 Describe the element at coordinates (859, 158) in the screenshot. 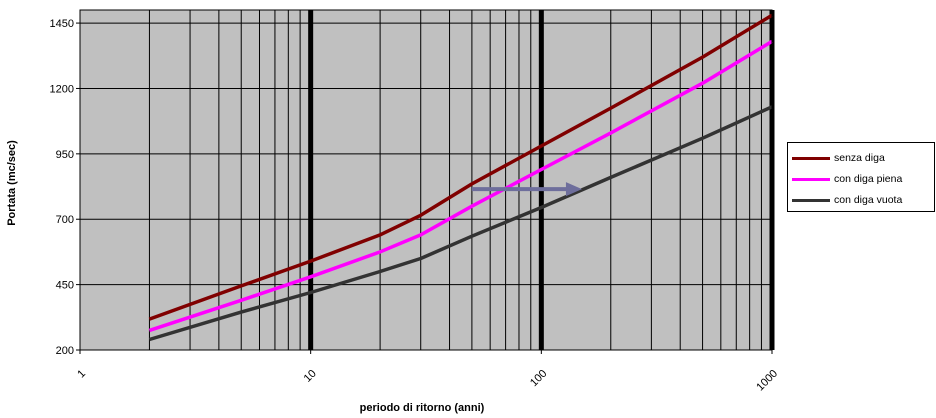

I see `legend-label: senza diga` at that location.